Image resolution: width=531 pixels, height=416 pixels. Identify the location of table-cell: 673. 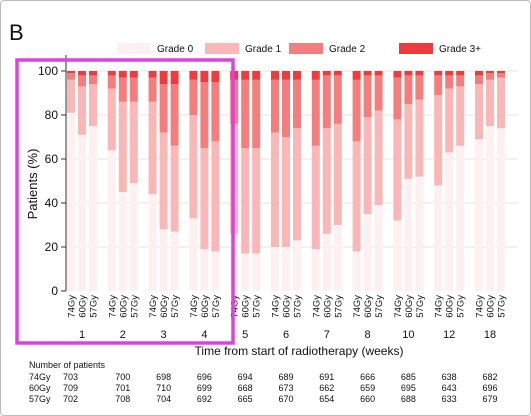
(285, 388).